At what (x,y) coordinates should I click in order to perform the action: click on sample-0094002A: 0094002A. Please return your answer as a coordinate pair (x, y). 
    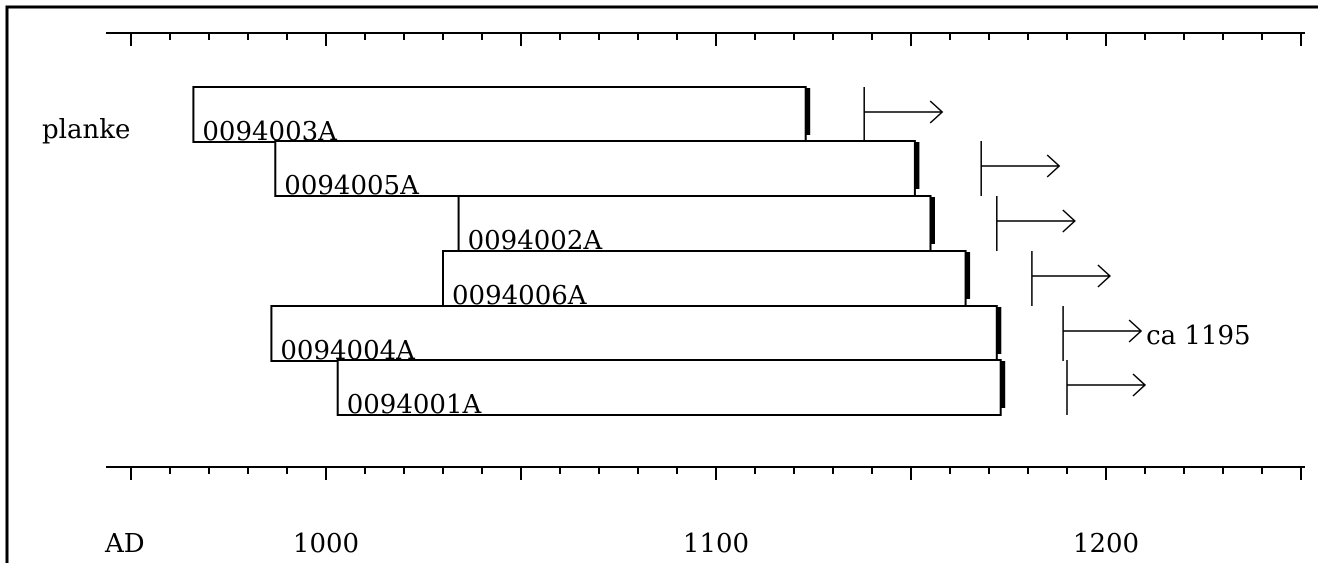
    Looking at the image, I should click on (766, 225).